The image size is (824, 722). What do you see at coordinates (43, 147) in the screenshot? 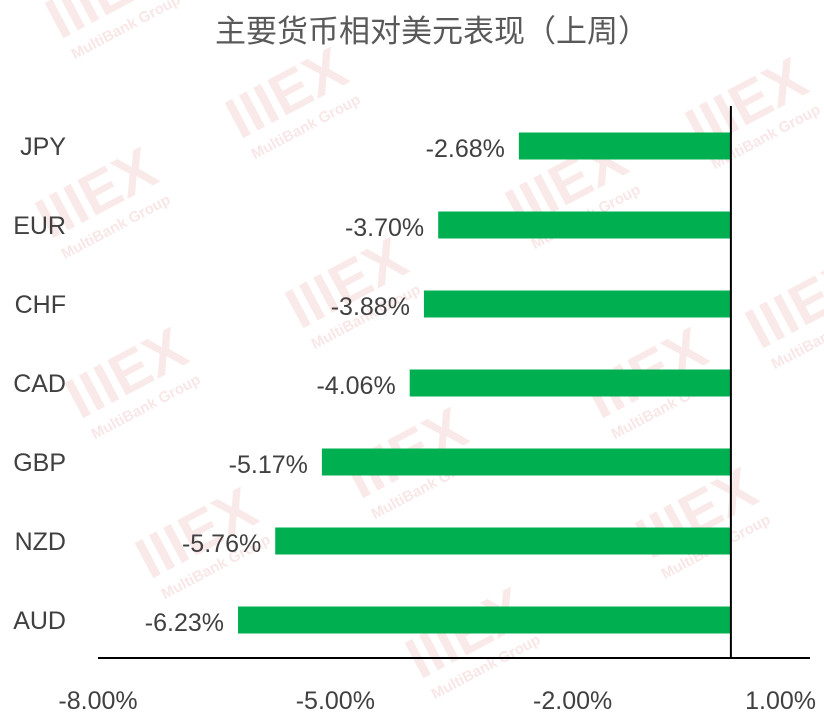
I see `category-label-jpy: JPY` at bounding box center [43, 147].